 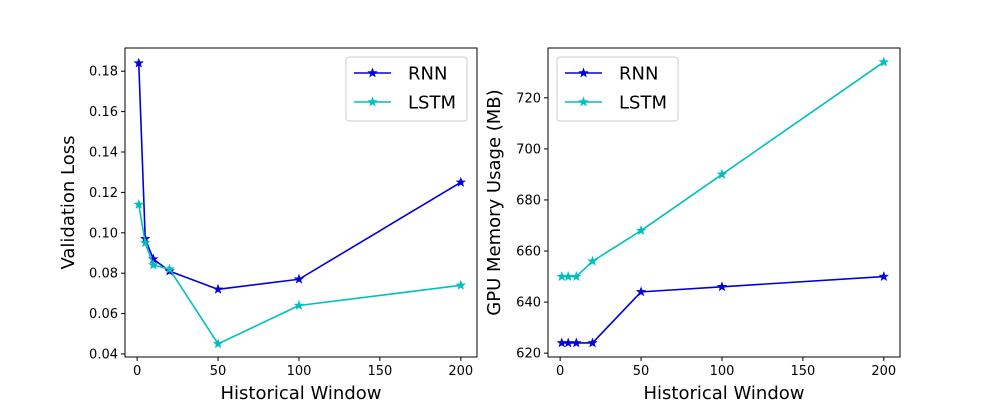 I want to click on y-tick-label: 640, so click(x=528, y=303).